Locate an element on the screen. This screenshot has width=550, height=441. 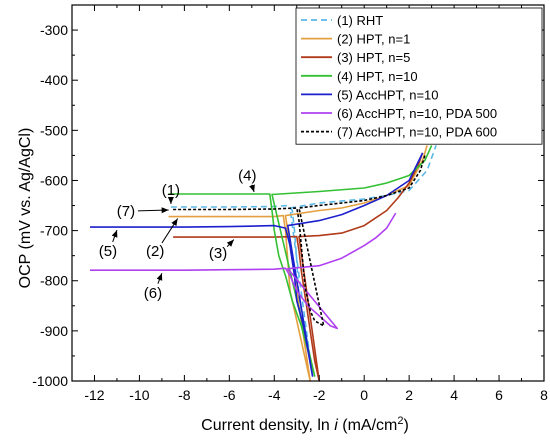
y-tick-label: -400 is located at coordinates (54, 80).